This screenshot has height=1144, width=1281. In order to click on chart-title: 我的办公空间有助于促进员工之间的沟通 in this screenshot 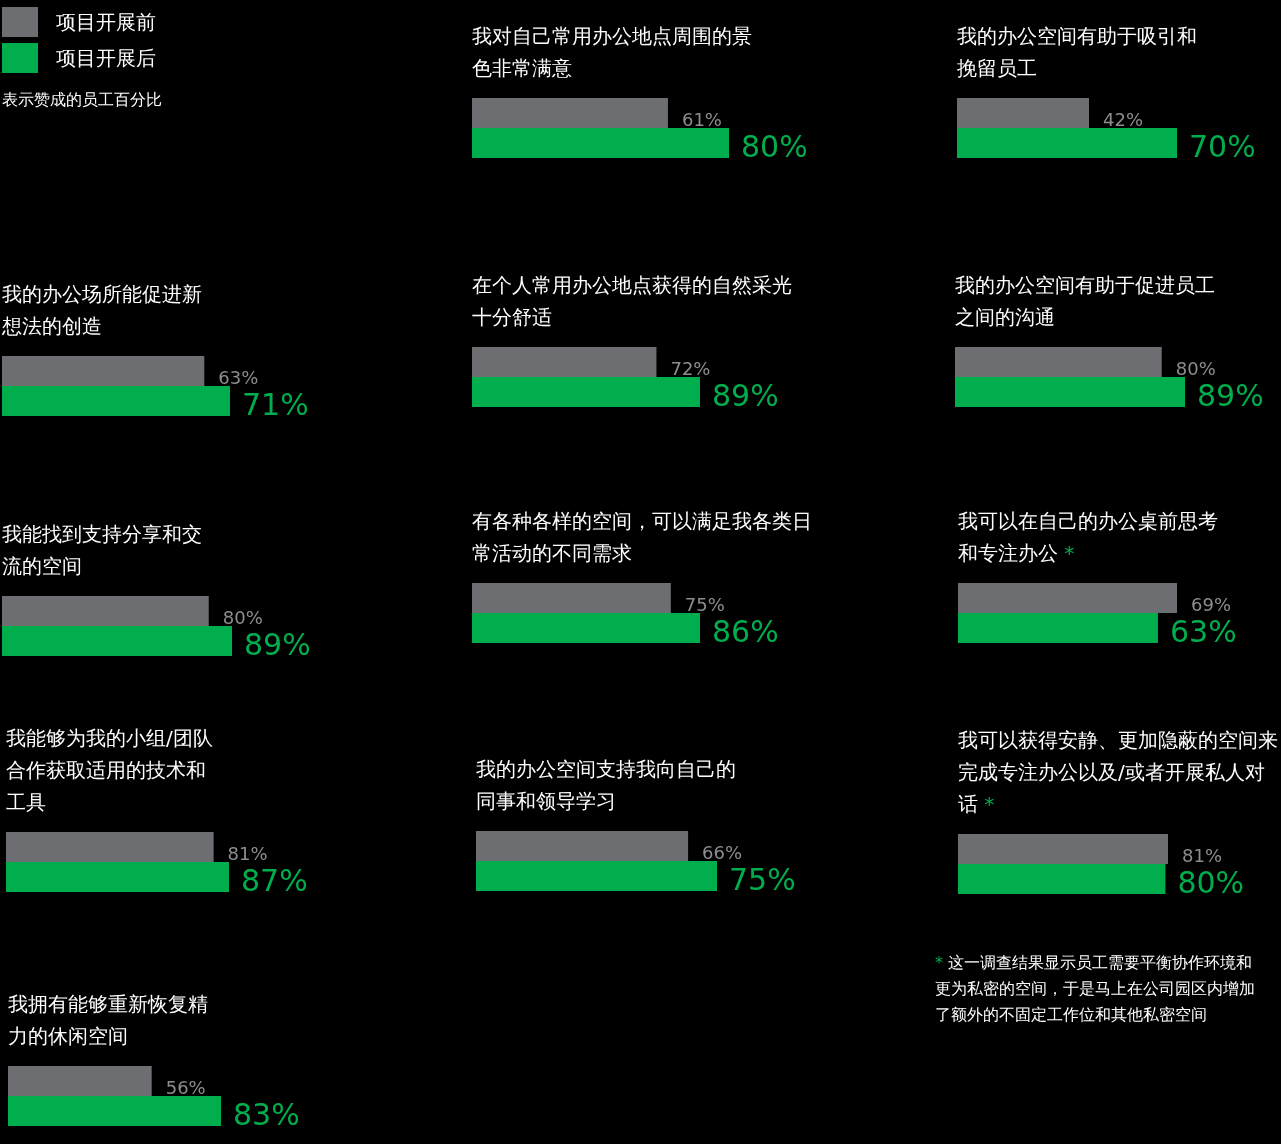, I will do `click(1085, 301)`.